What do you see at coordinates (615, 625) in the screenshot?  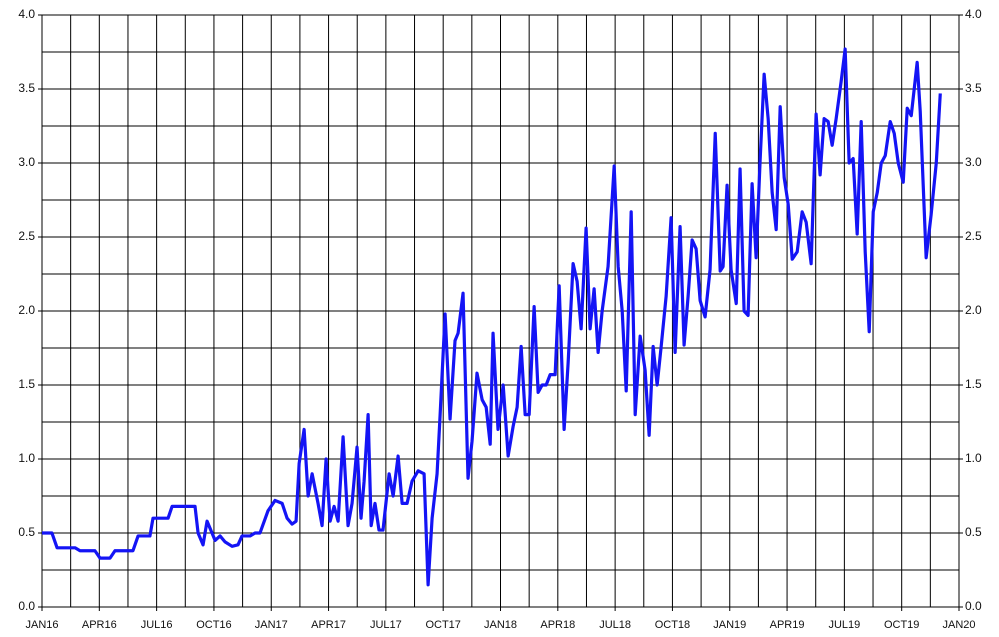 I see `x-tick-label: JUL18` at bounding box center [615, 625].